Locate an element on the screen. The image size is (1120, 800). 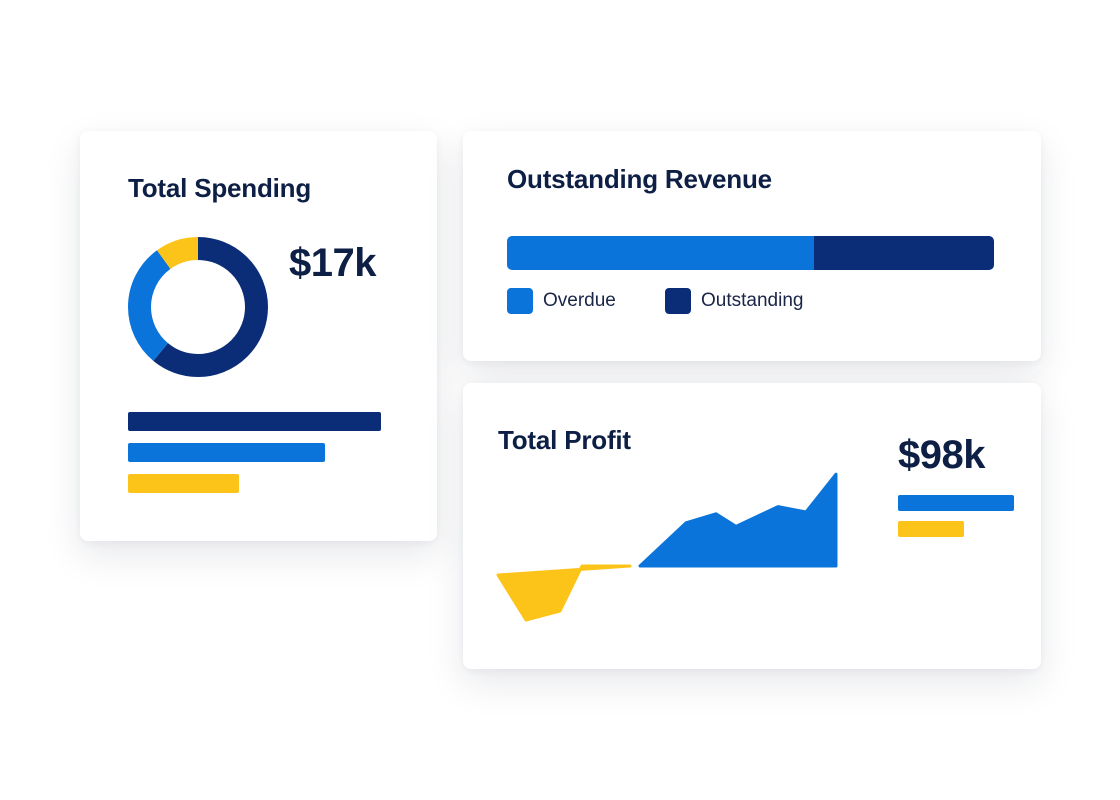
profit-bar-yellow is located at coordinates (931, 529).